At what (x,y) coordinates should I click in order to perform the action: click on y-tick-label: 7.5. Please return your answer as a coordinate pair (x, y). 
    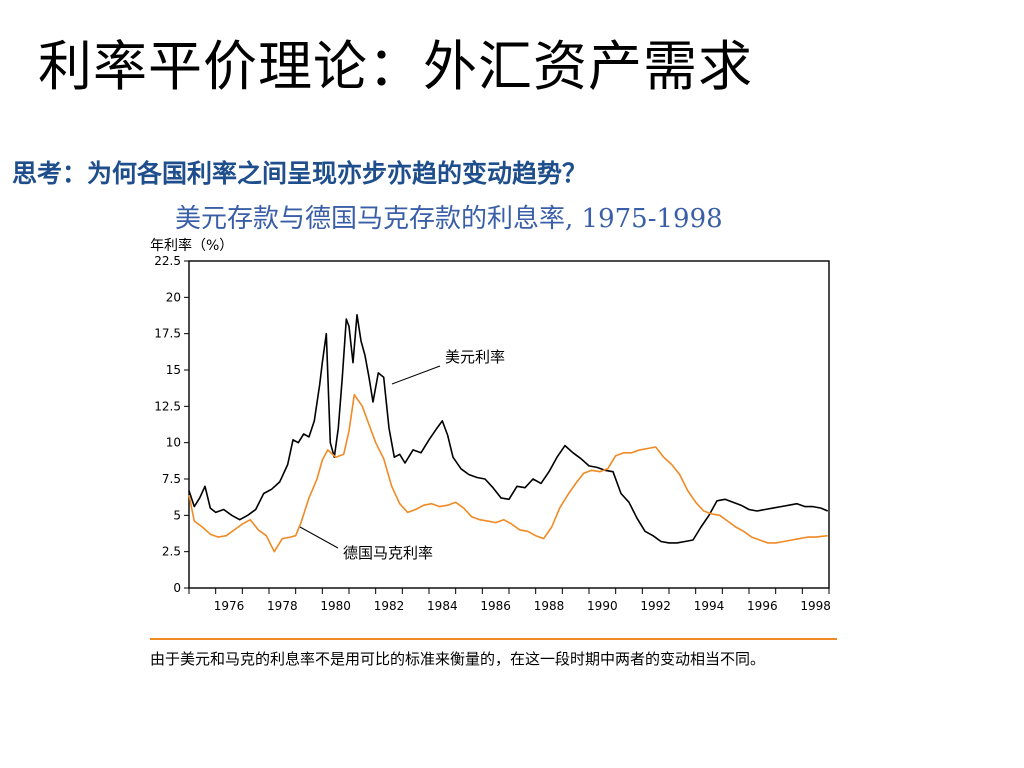
    Looking at the image, I should click on (171, 479).